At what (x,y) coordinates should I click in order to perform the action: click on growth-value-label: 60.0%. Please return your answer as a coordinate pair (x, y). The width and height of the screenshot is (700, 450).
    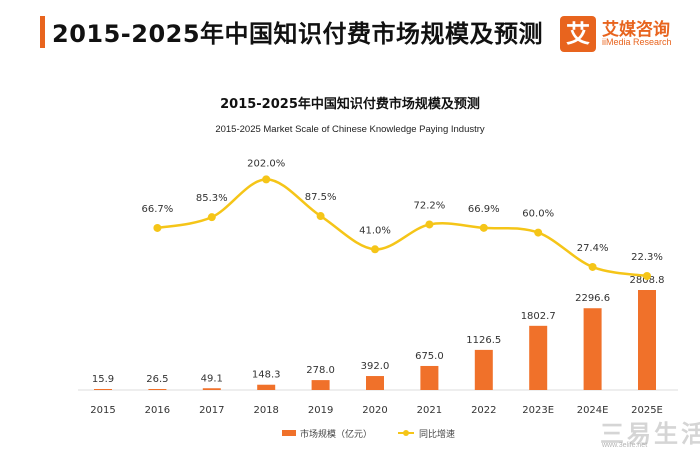
    Looking at the image, I should click on (538, 214).